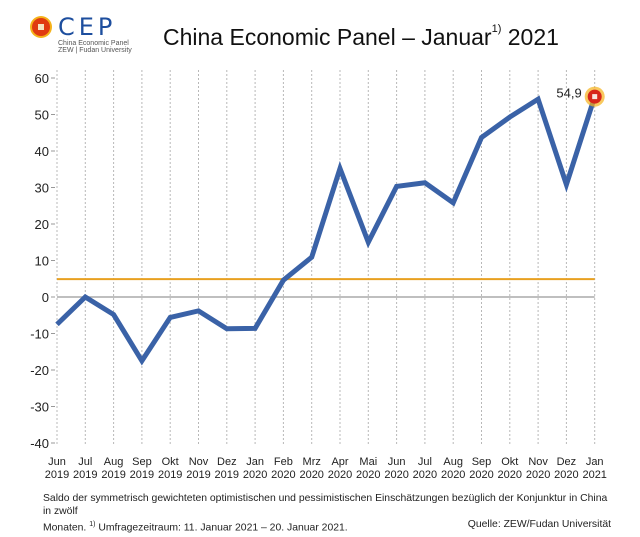 This screenshot has height=537, width=640. What do you see at coordinates (594, 475) in the screenshot?
I see `x-tick-label-year: 2021` at bounding box center [594, 475].